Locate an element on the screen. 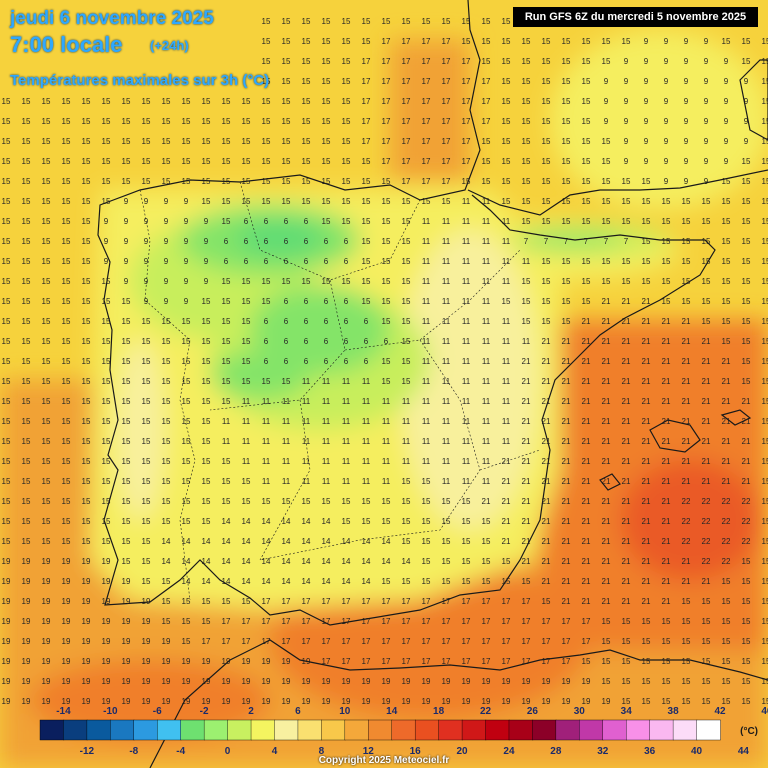 The image size is (768, 768). mallorca is located at coordinates (675, 436).